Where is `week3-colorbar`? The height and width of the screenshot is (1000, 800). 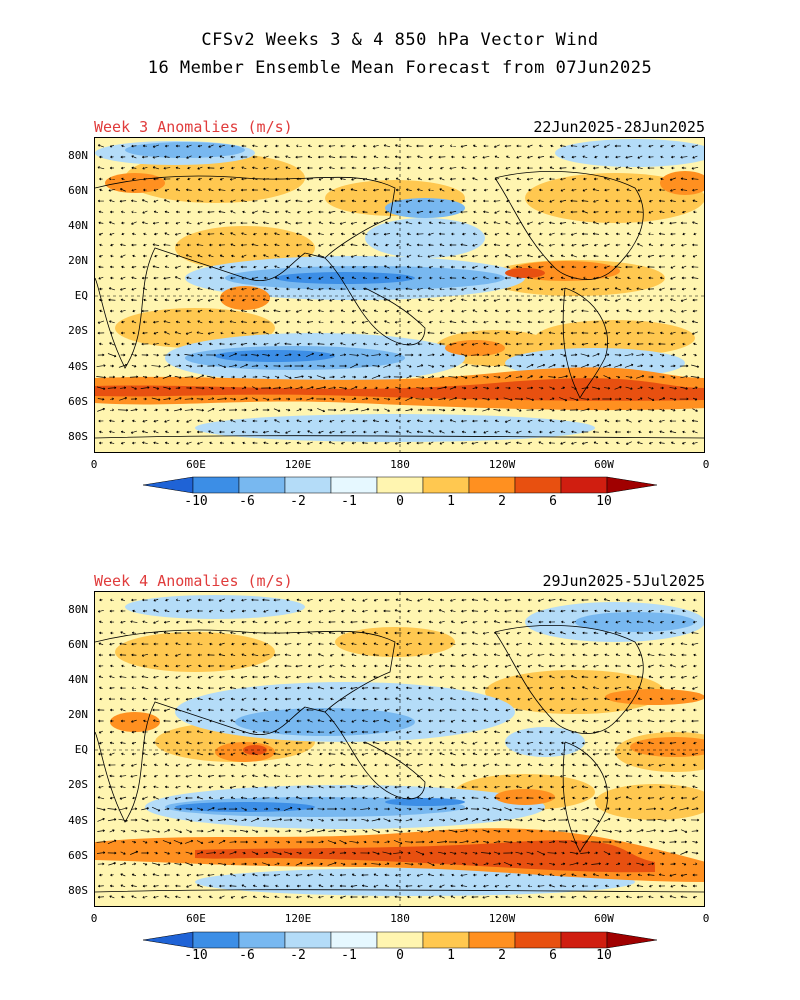
week3-colorbar is located at coordinates (400, 485).